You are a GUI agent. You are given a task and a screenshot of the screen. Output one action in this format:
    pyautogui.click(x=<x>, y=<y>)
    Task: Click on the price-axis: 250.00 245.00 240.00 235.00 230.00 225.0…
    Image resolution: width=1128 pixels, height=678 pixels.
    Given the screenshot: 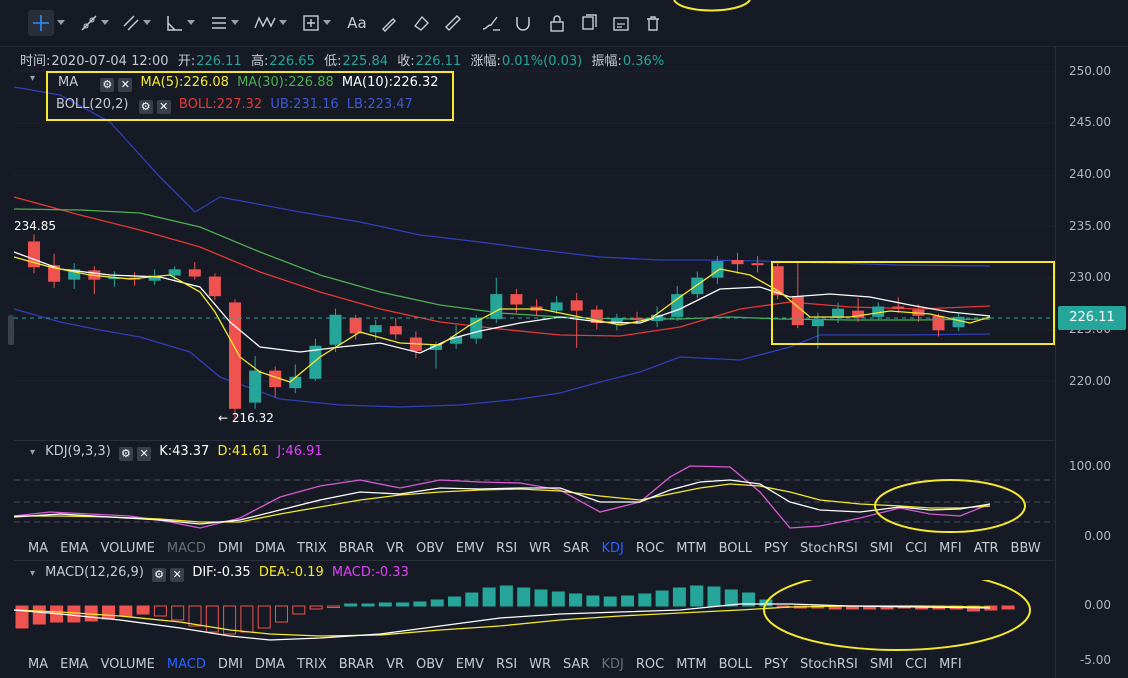 What is the action you would take?
    pyautogui.click(x=1091, y=362)
    